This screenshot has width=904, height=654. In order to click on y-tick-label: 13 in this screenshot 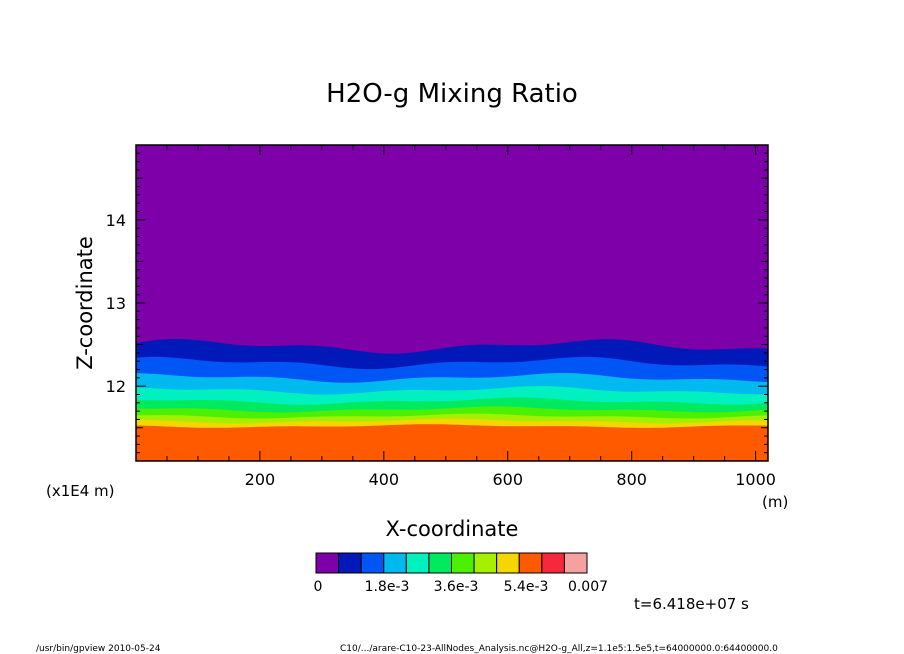, I will do `click(116, 303)`.